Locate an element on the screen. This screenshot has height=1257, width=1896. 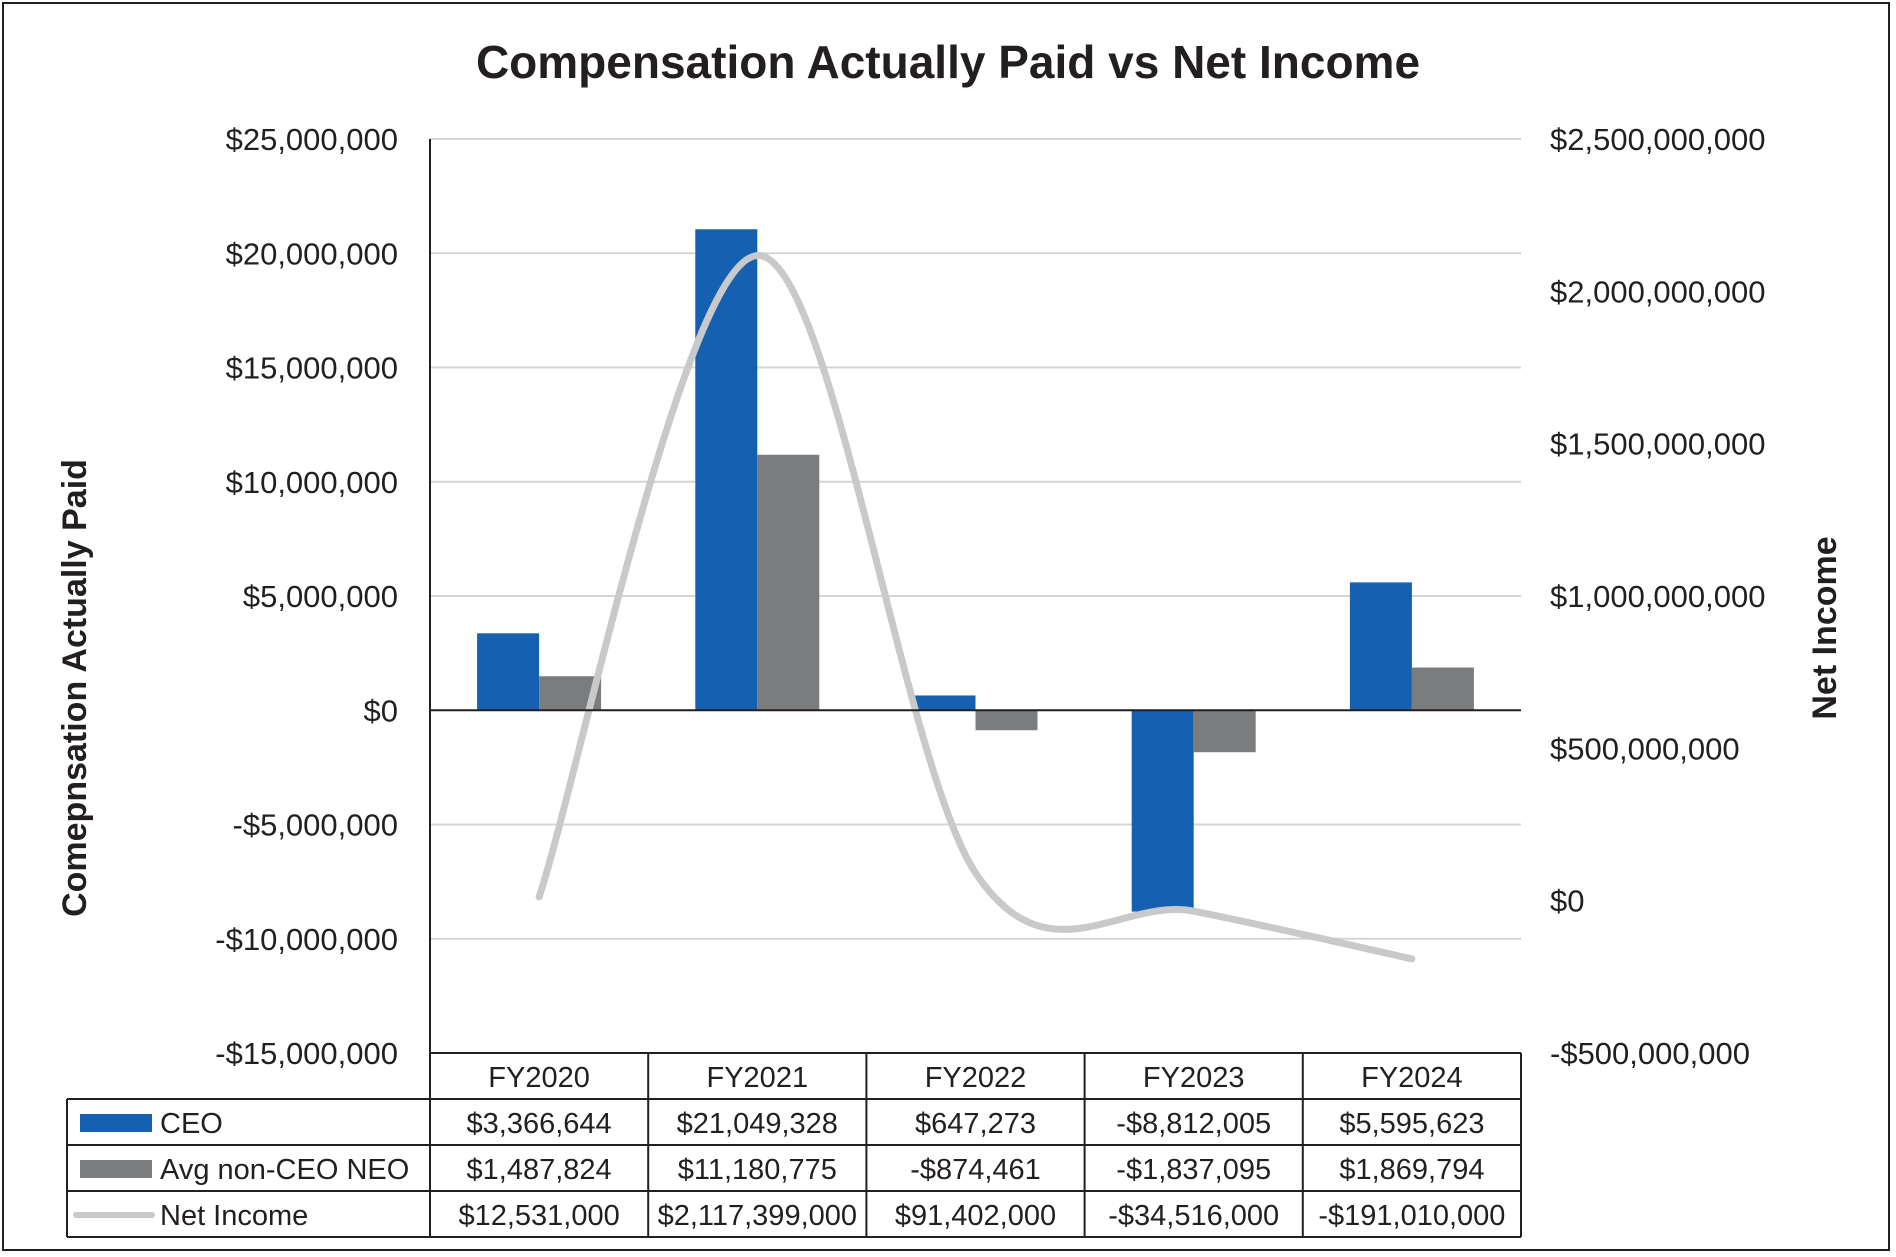
y2-tick-label: $1,500,000,000 is located at coordinates (1658, 444).